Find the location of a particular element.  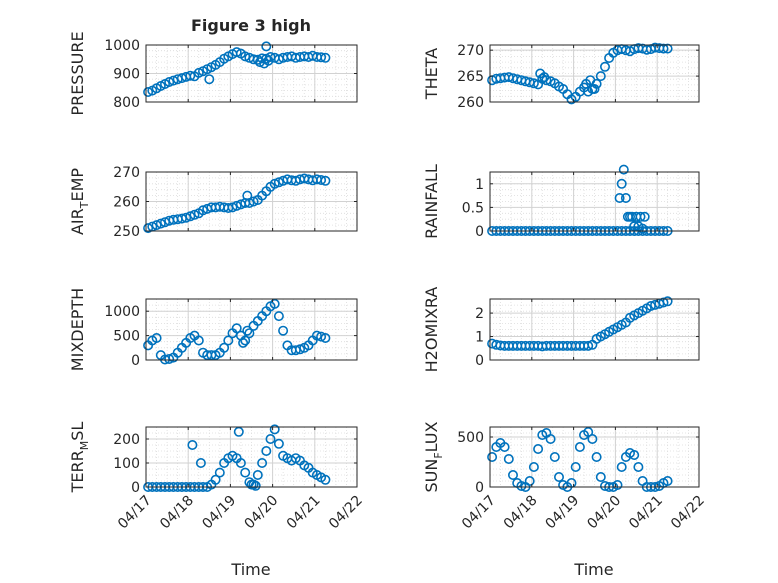

y-axis-label: TERRMSL is located at coordinates (79, 458).